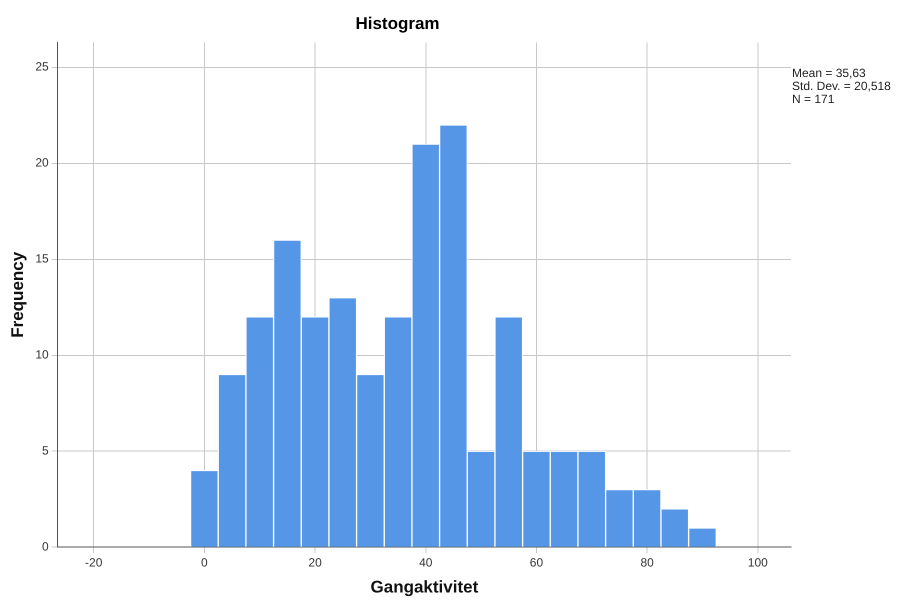 The height and width of the screenshot is (606, 906). I want to click on y-tick-label: 20, so click(42, 163).